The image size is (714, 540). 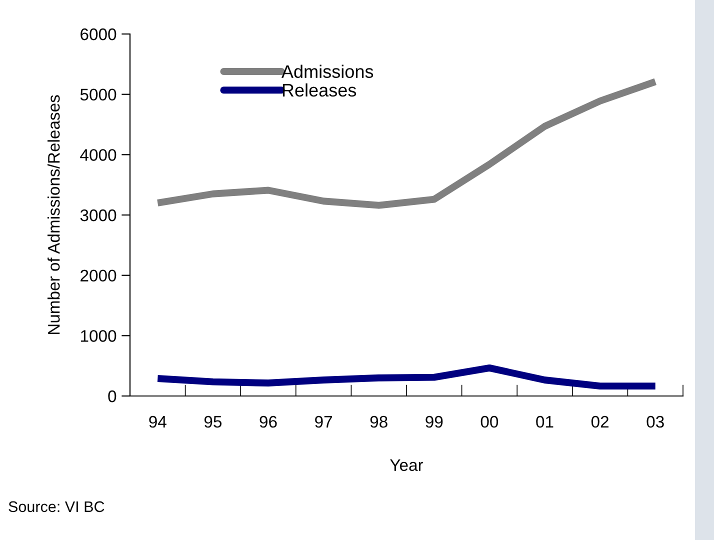 What do you see at coordinates (407, 465) in the screenshot?
I see `x-axis-title: Year` at bounding box center [407, 465].